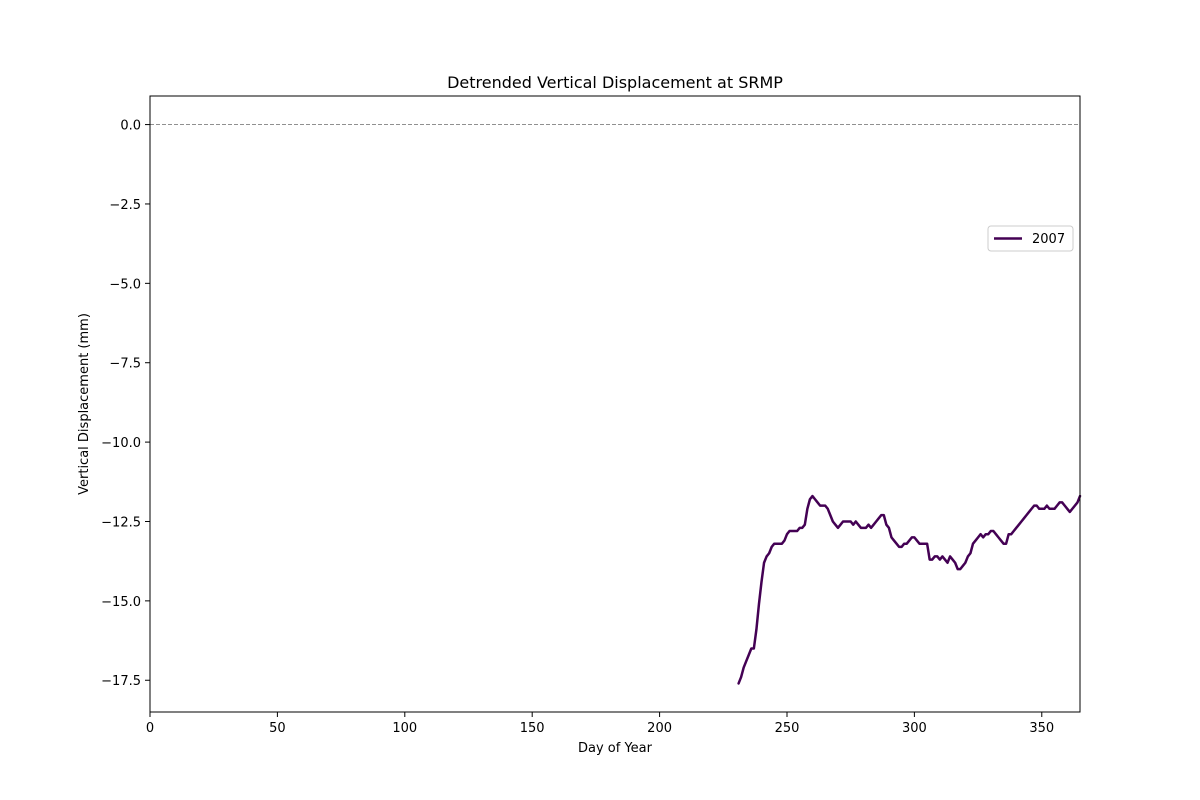 This screenshot has width=1200, height=800. Describe the element at coordinates (1048, 239) in the screenshot. I see `legend-label-2007: 2007` at that location.